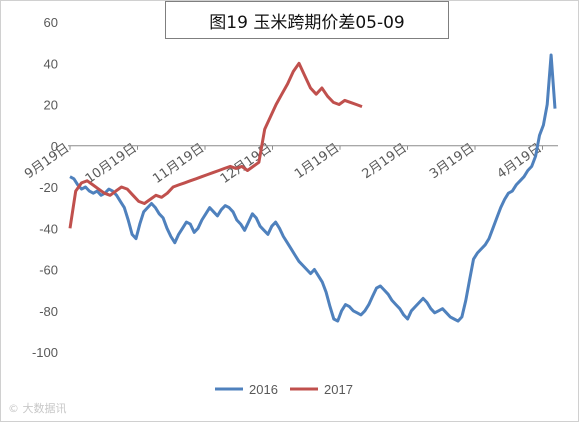 The height and width of the screenshot is (422, 579). I want to click on x-tick-label: 11月19日, so click(178, 164).